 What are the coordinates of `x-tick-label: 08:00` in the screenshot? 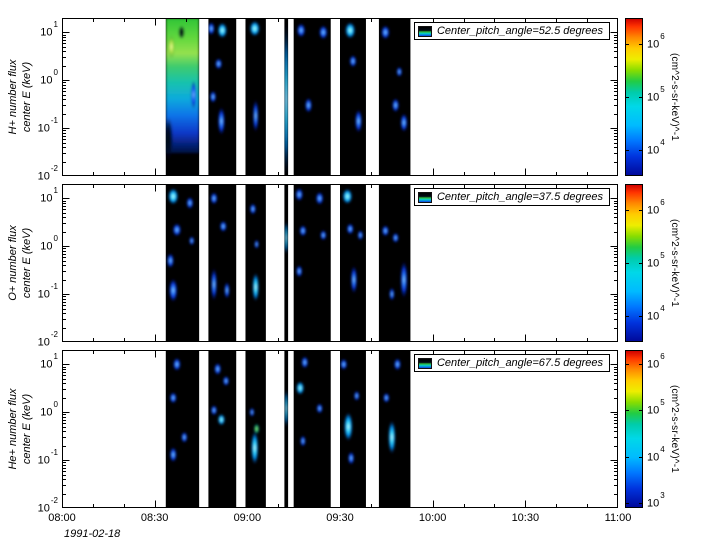 It's located at (62, 518).